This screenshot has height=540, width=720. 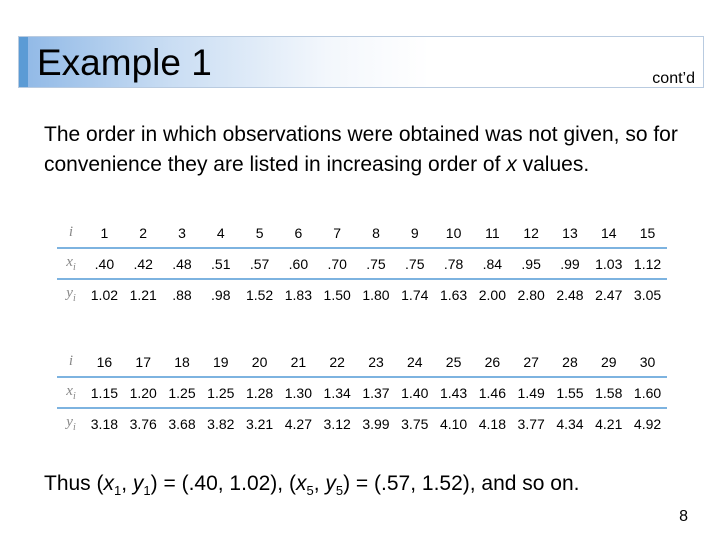 What do you see at coordinates (376, 423) in the screenshot?
I see `table-cell: 3.99` at bounding box center [376, 423].